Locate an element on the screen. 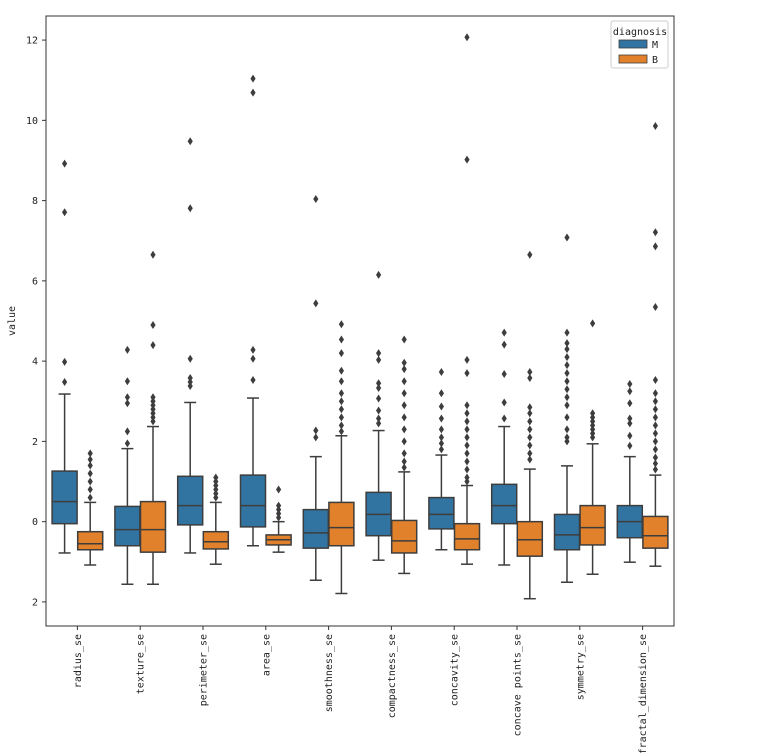 This screenshot has width=764, height=753. legend-swatch-b is located at coordinates (633, 59).